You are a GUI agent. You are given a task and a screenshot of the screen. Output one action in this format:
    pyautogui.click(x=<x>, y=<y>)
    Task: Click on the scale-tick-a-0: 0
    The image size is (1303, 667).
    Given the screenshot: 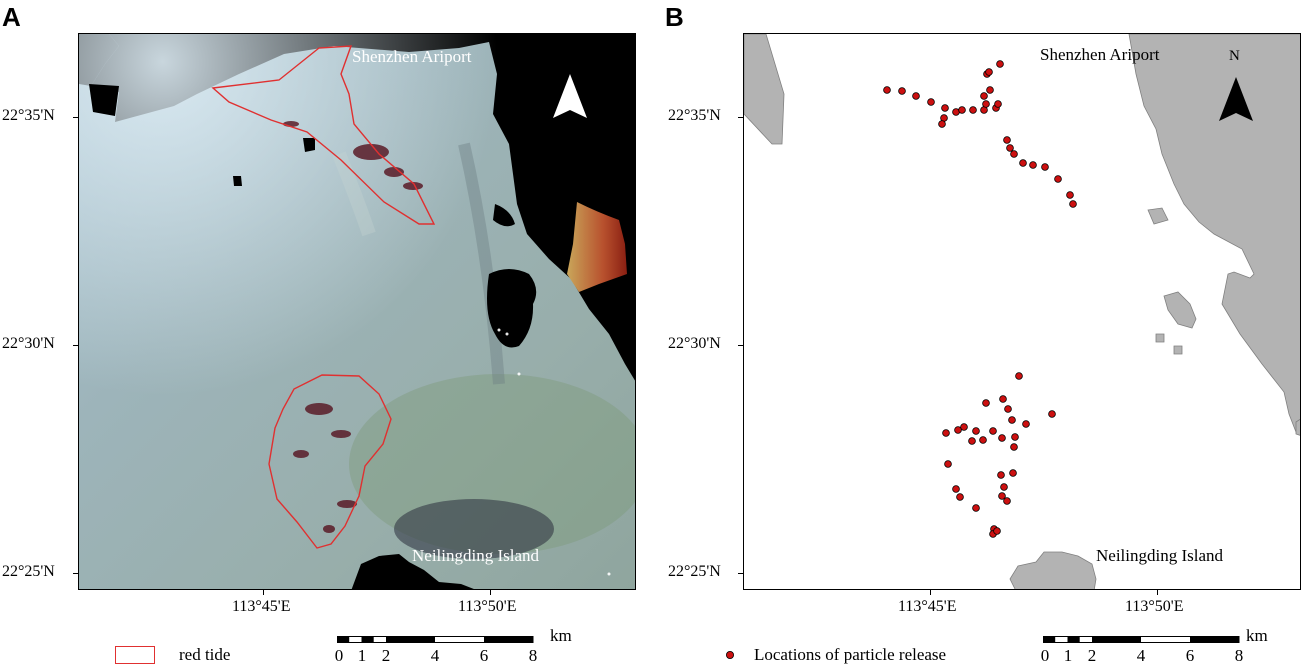 What is the action you would take?
    pyautogui.click(x=339, y=655)
    